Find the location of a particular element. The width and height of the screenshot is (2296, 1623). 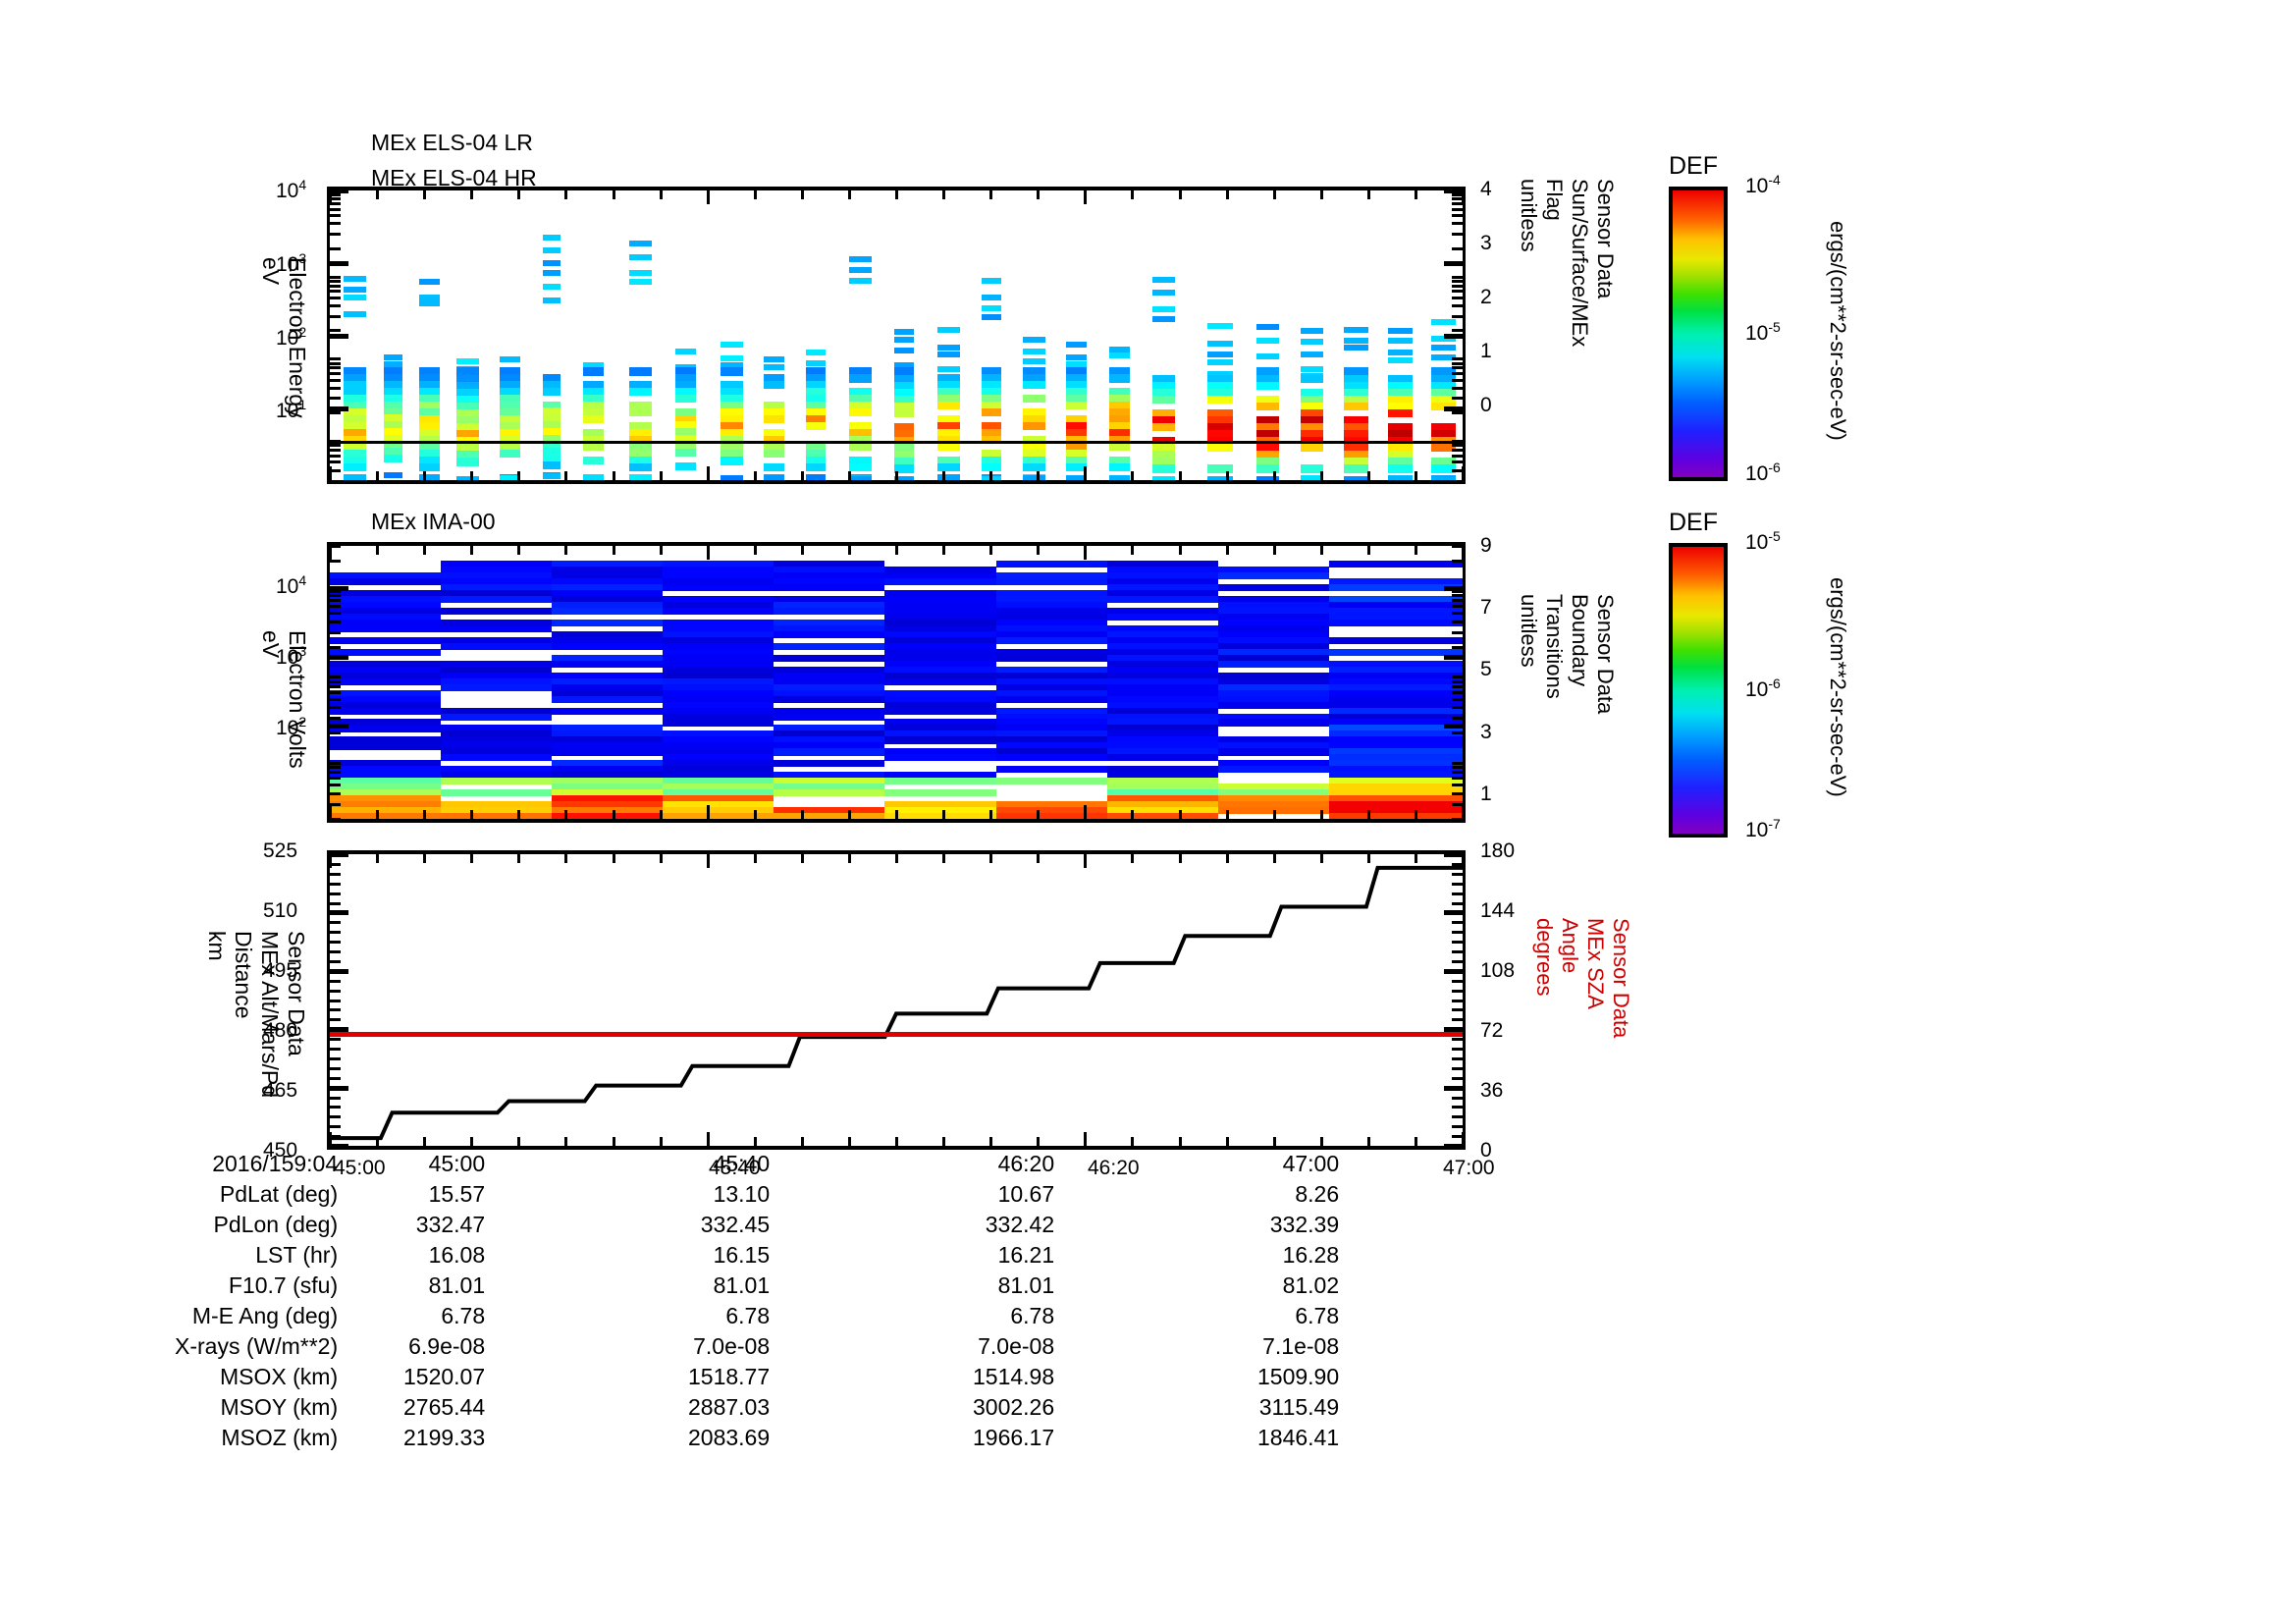

altitude-sza-panel is located at coordinates (896, 1000).